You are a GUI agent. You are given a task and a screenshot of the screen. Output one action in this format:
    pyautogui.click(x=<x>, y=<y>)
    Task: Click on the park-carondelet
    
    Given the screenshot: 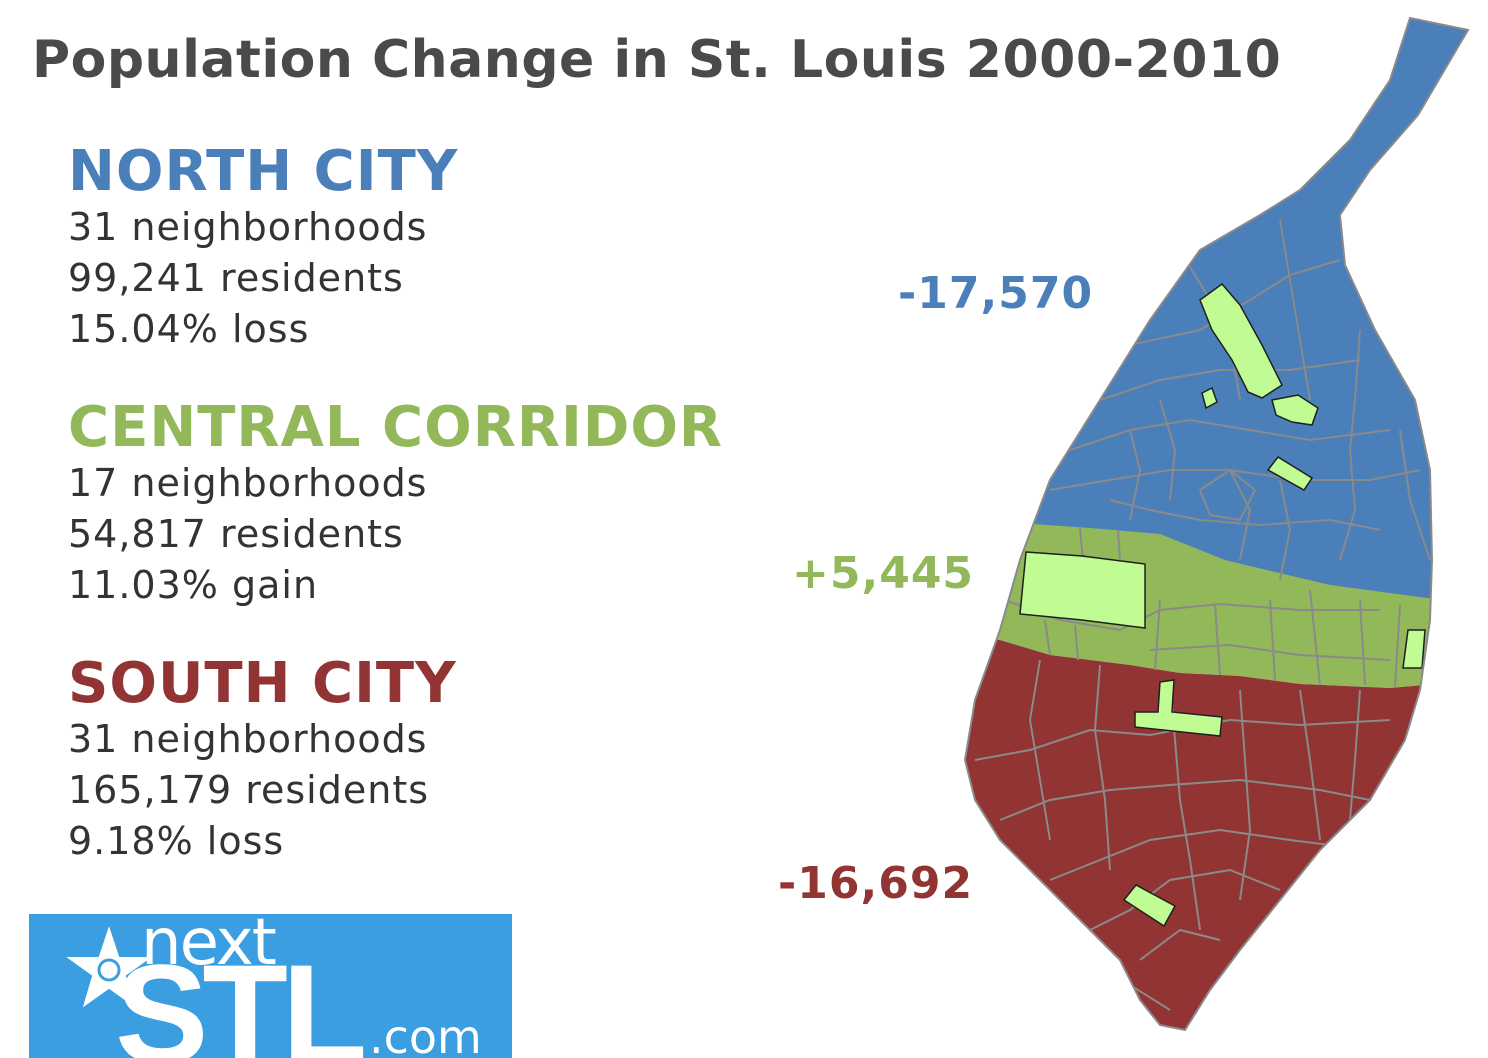 What is the action you would take?
    pyautogui.click(x=1149, y=906)
    